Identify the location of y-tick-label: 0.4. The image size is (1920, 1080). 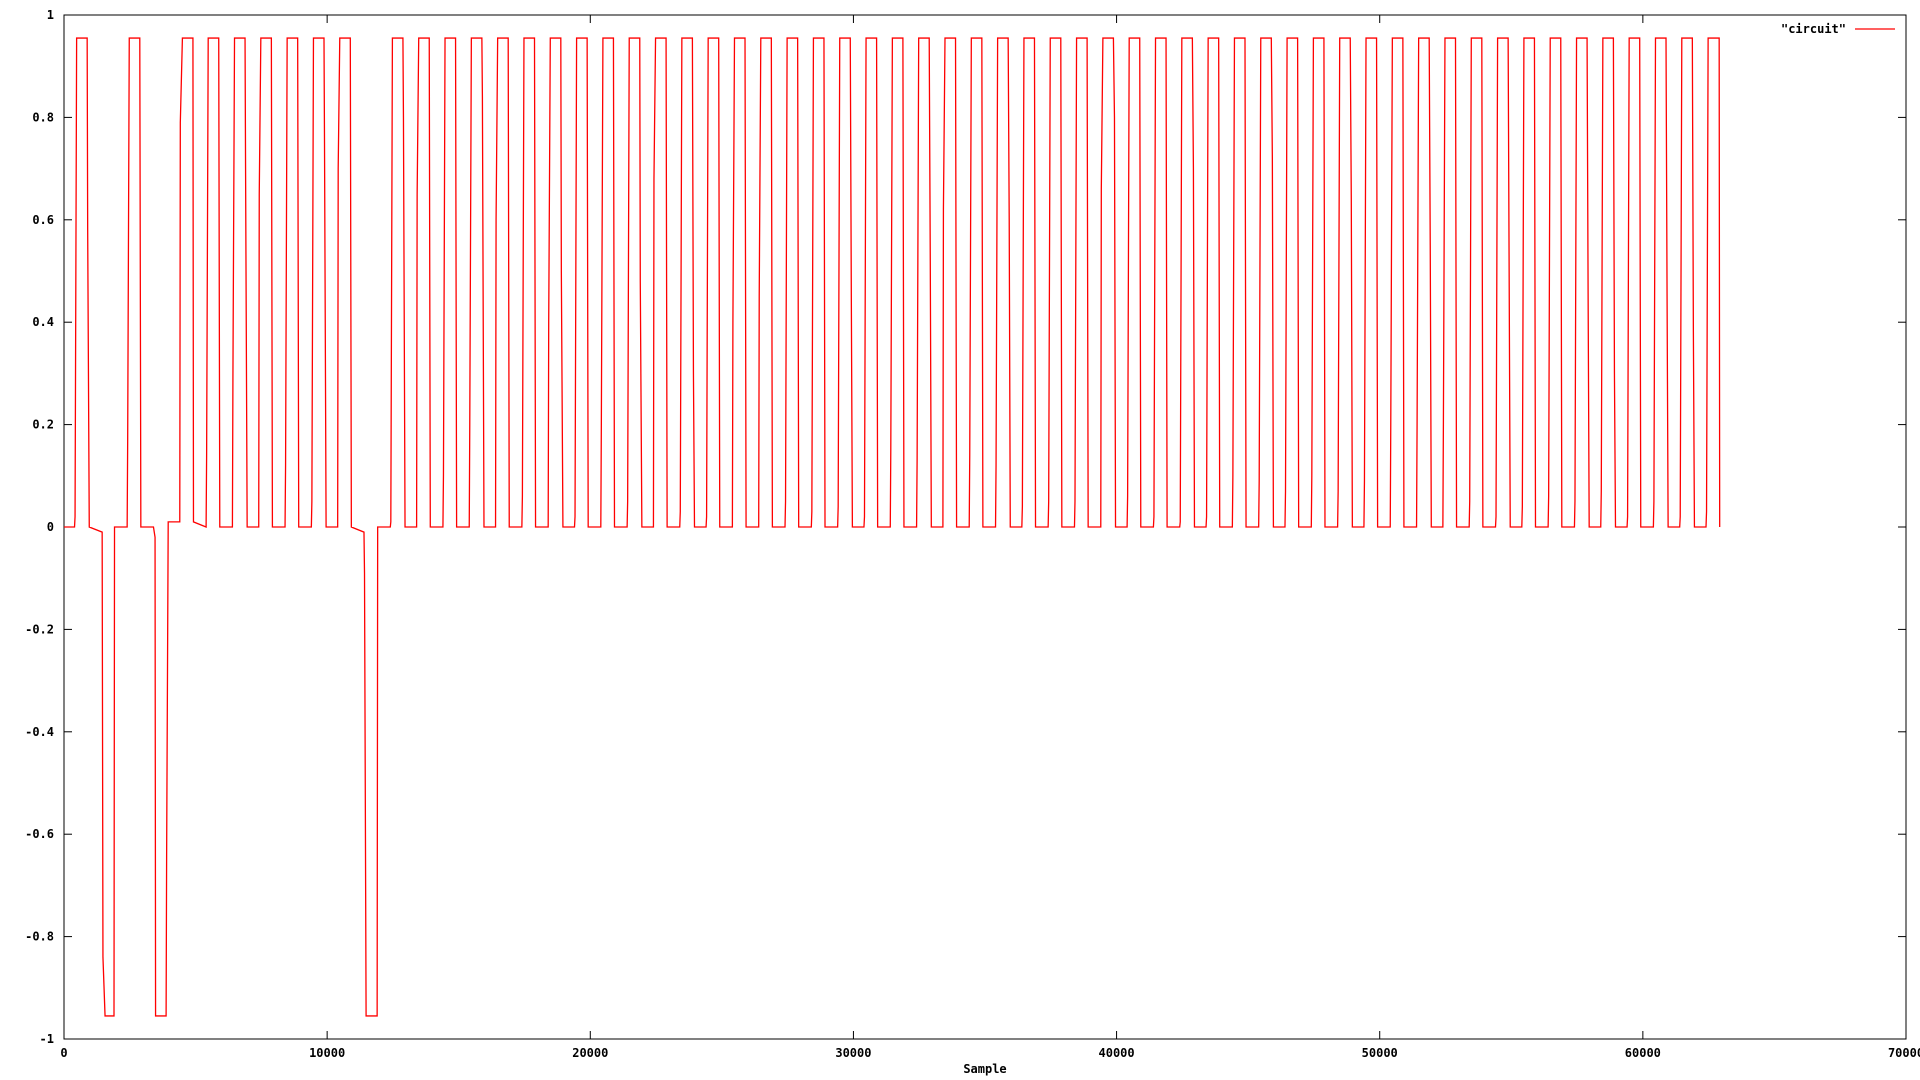
(43, 322).